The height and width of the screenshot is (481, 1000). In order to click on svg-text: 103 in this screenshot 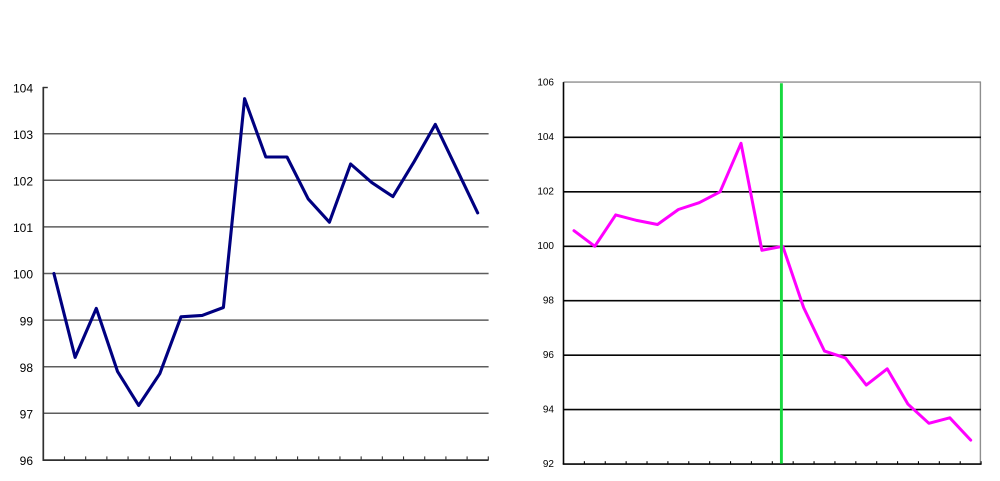, I will do `click(23, 135)`.